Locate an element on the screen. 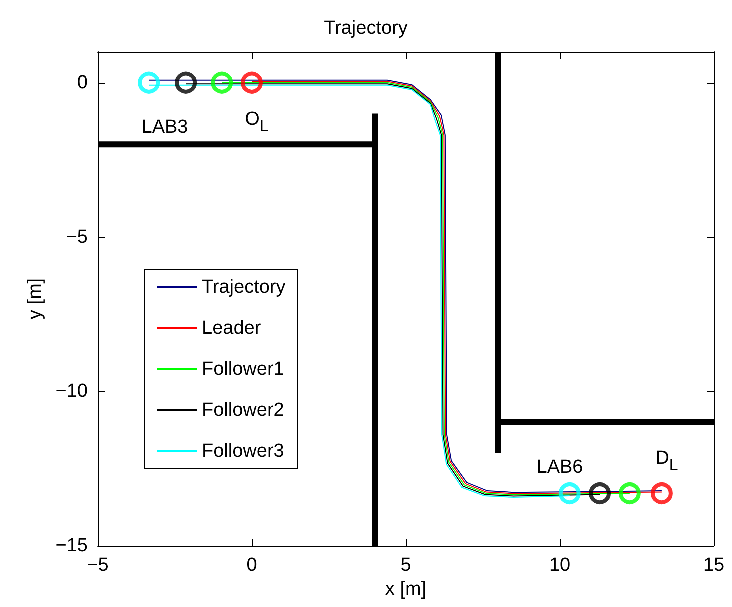 The width and height of the screenshot is (732, 607). y-tick-label: −15 is located at coordinates (72, 546).